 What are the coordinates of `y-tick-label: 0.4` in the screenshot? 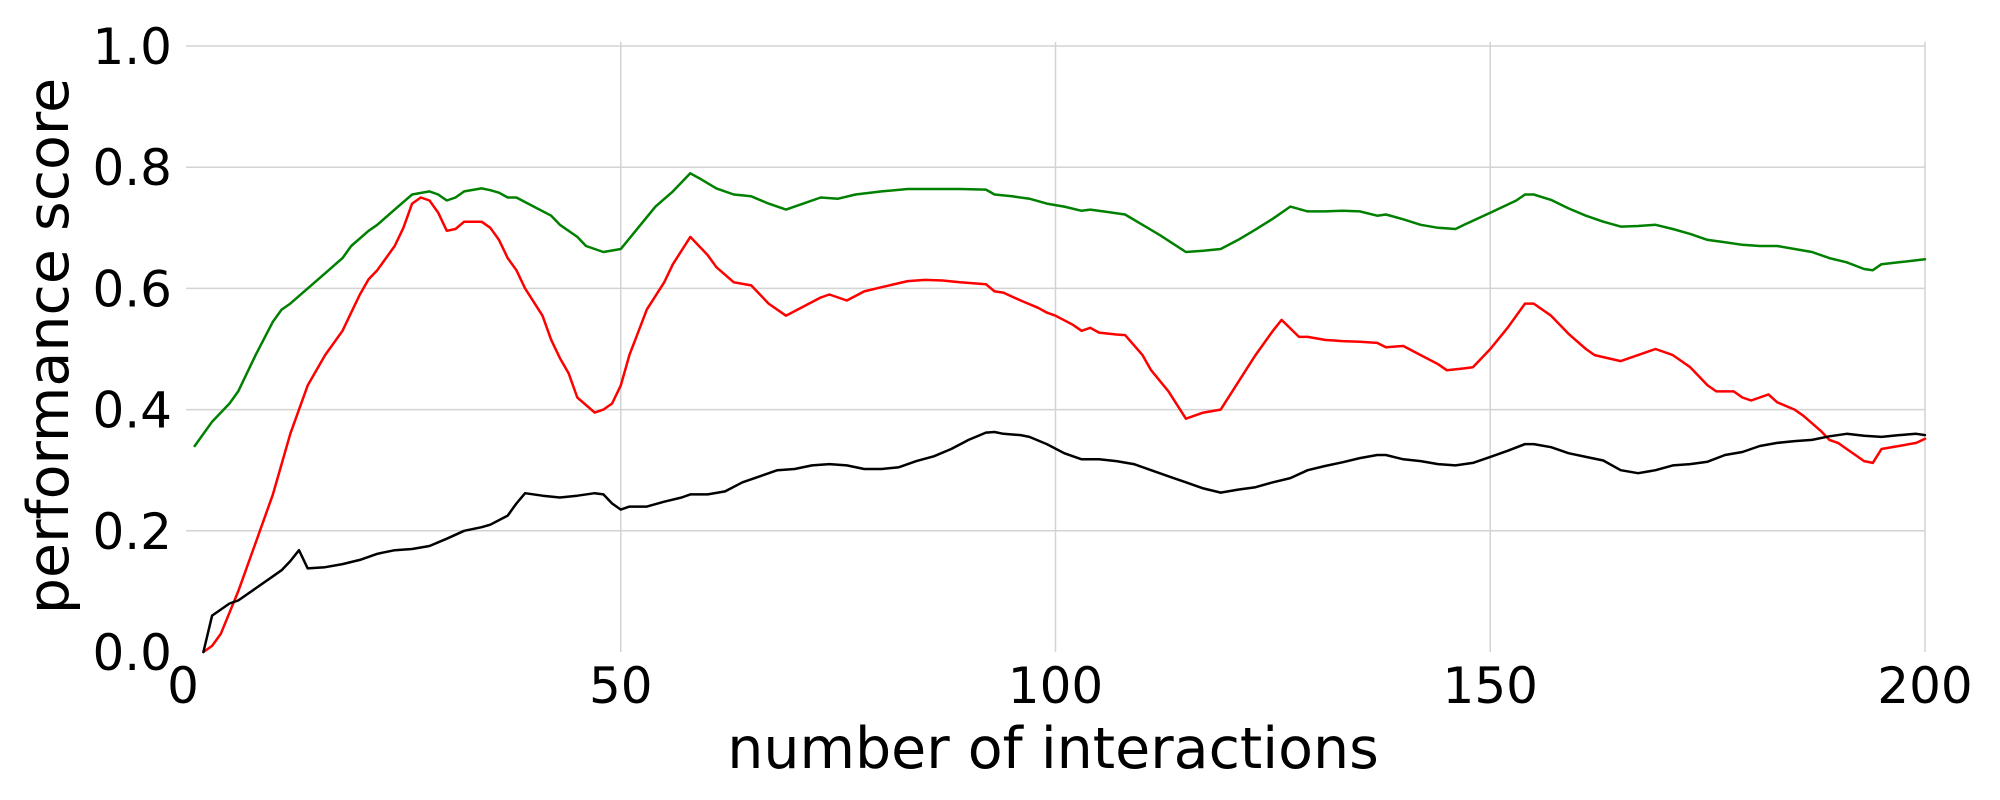 It's located at (132, 411).